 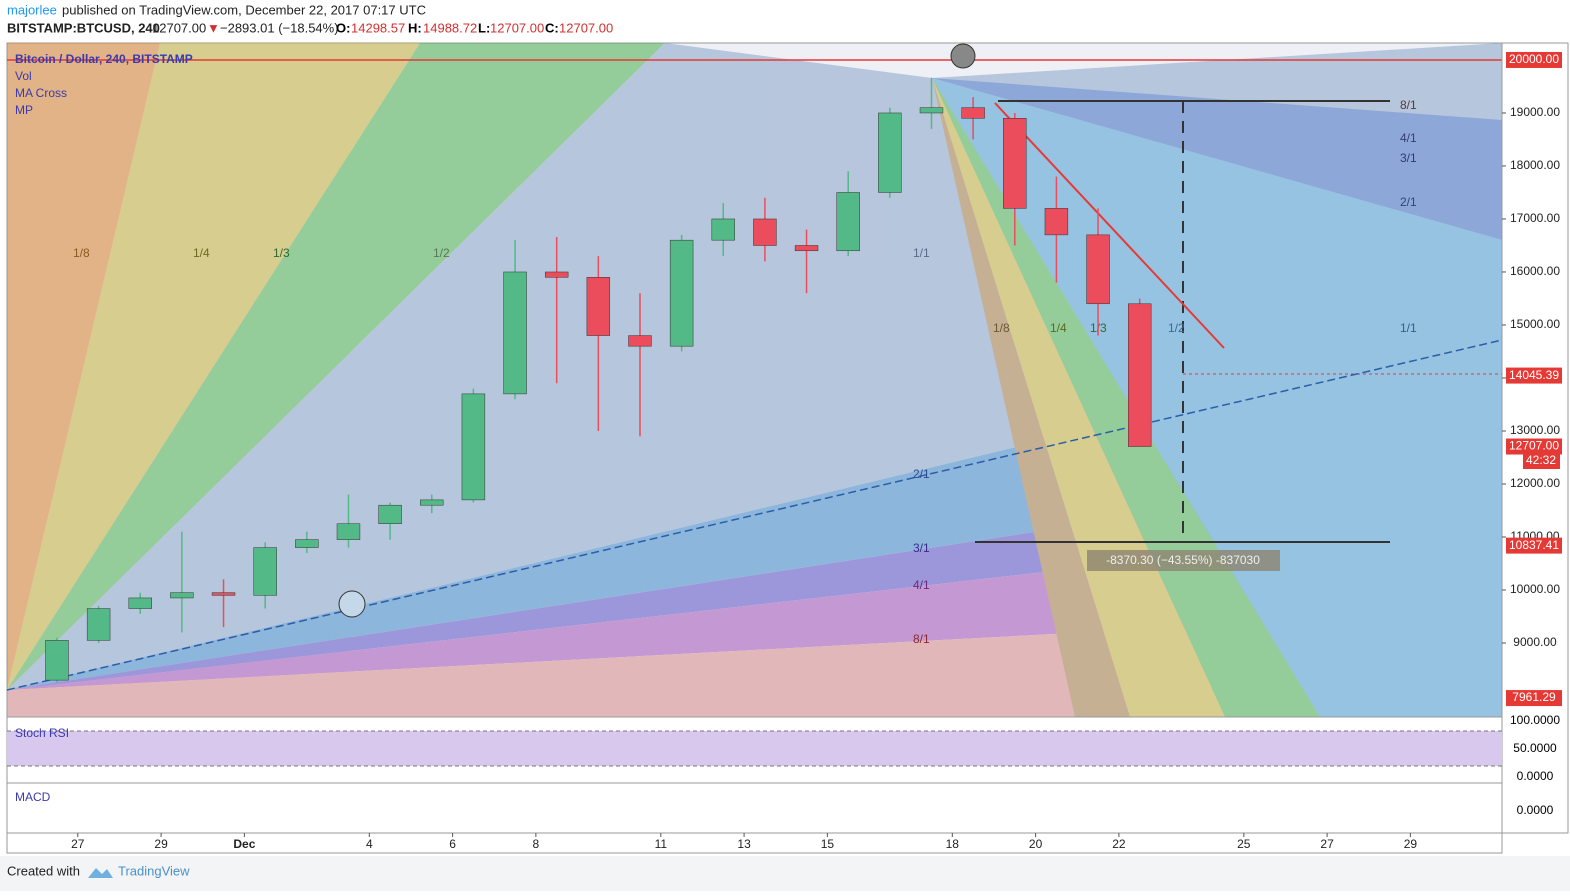 What do you see at coordinates (1408, 158) in the screenshot?
I see `fan-label: 3/1` at bounding box center [1408, 158].